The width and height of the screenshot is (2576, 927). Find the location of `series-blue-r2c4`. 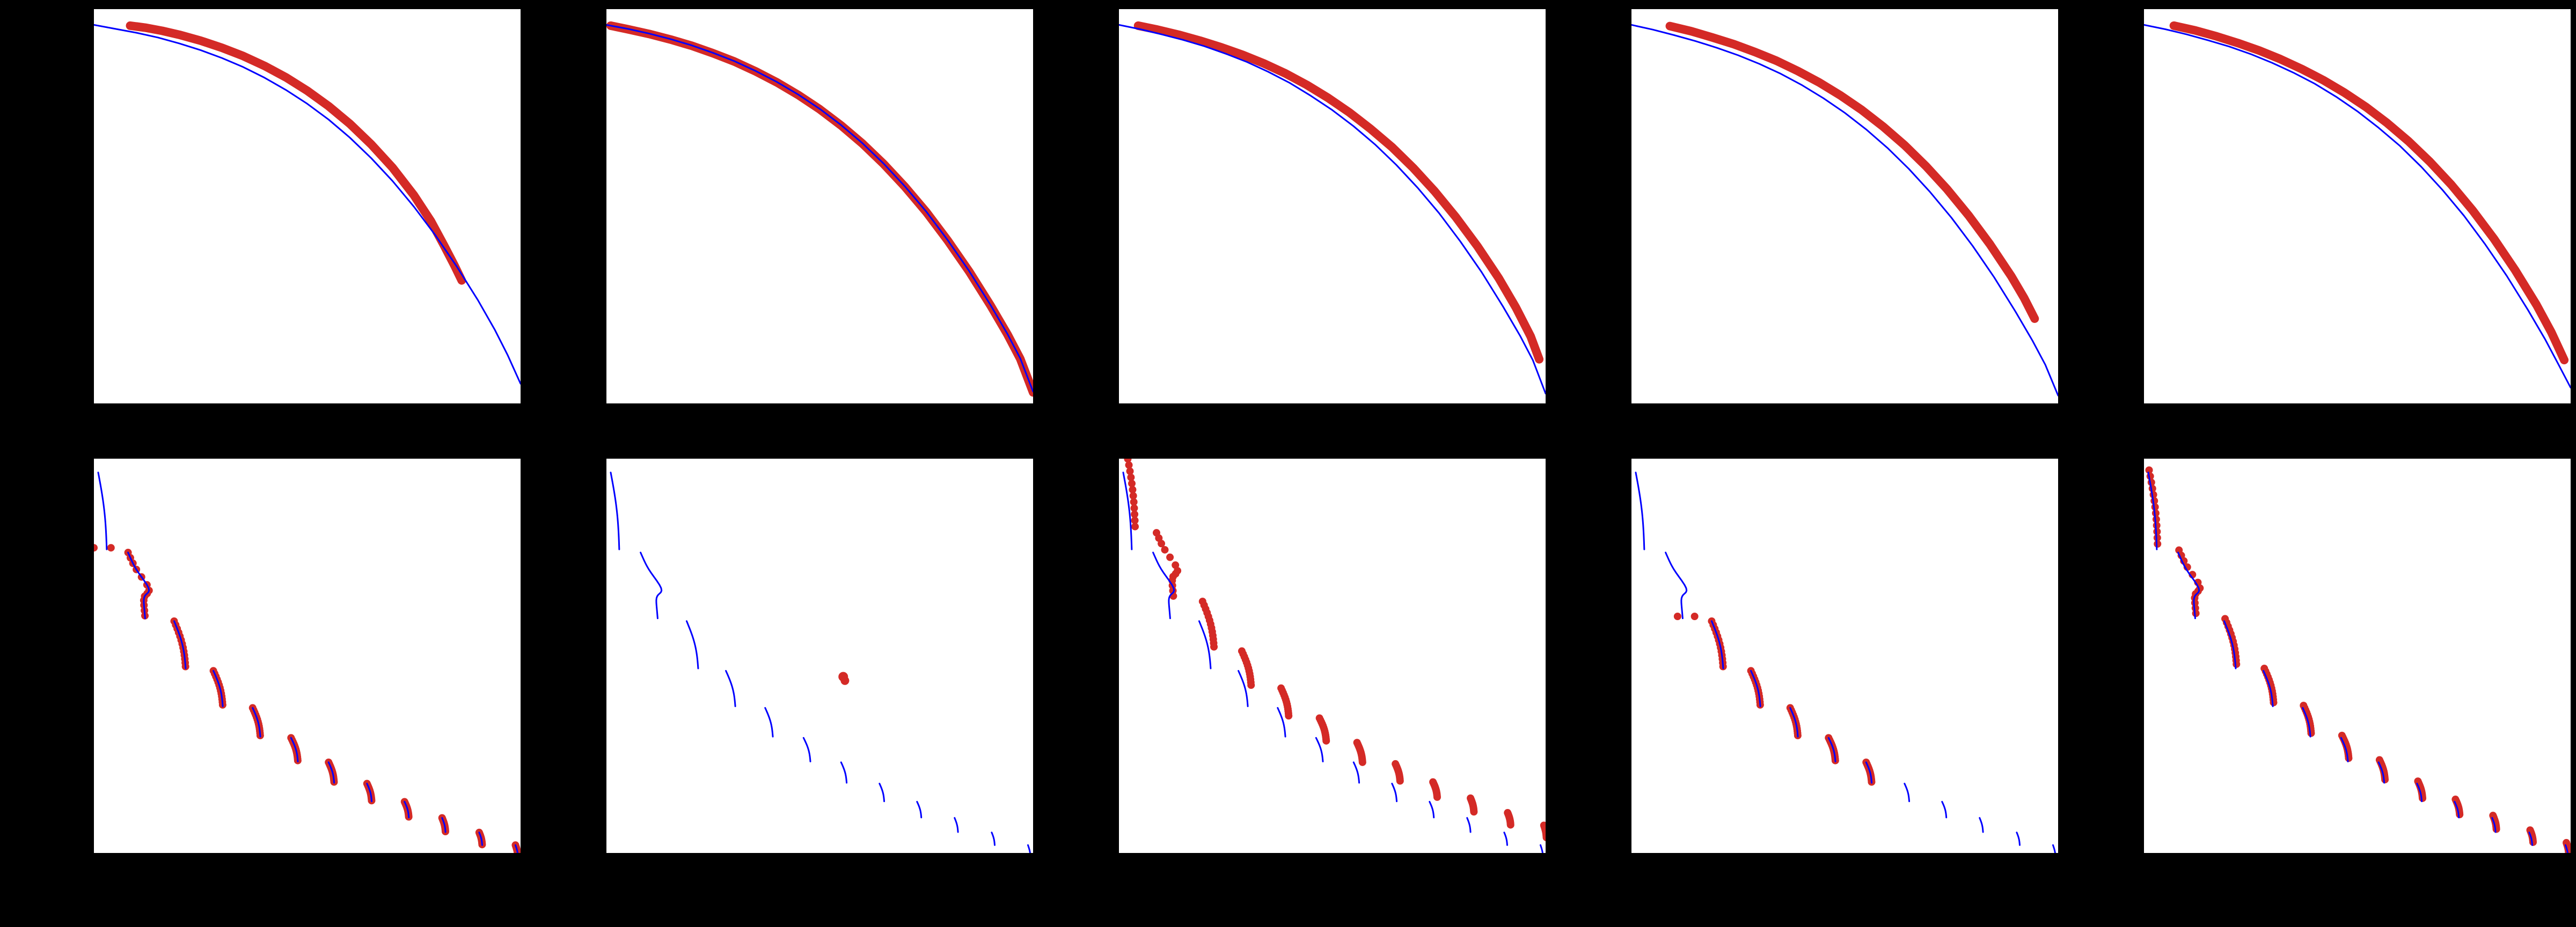

series-blue-r2c4 is located at coordinates (1845, 663).